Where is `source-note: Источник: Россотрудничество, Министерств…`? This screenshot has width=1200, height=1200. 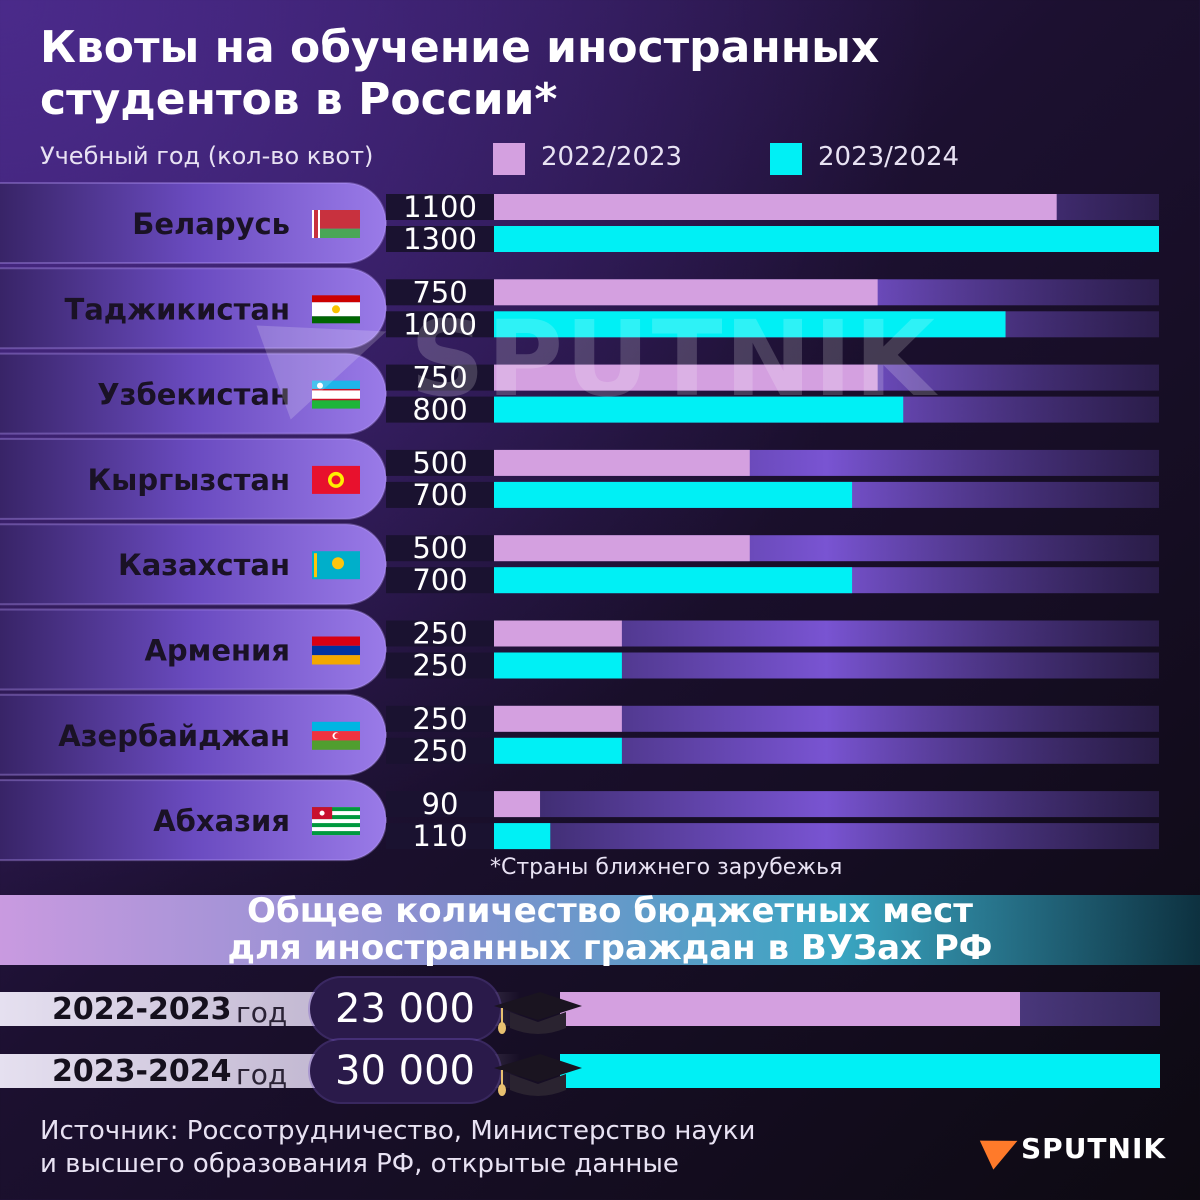
source-note: Источник: Россотрудничество, Министерств… is located at coordinates (397, 1148).